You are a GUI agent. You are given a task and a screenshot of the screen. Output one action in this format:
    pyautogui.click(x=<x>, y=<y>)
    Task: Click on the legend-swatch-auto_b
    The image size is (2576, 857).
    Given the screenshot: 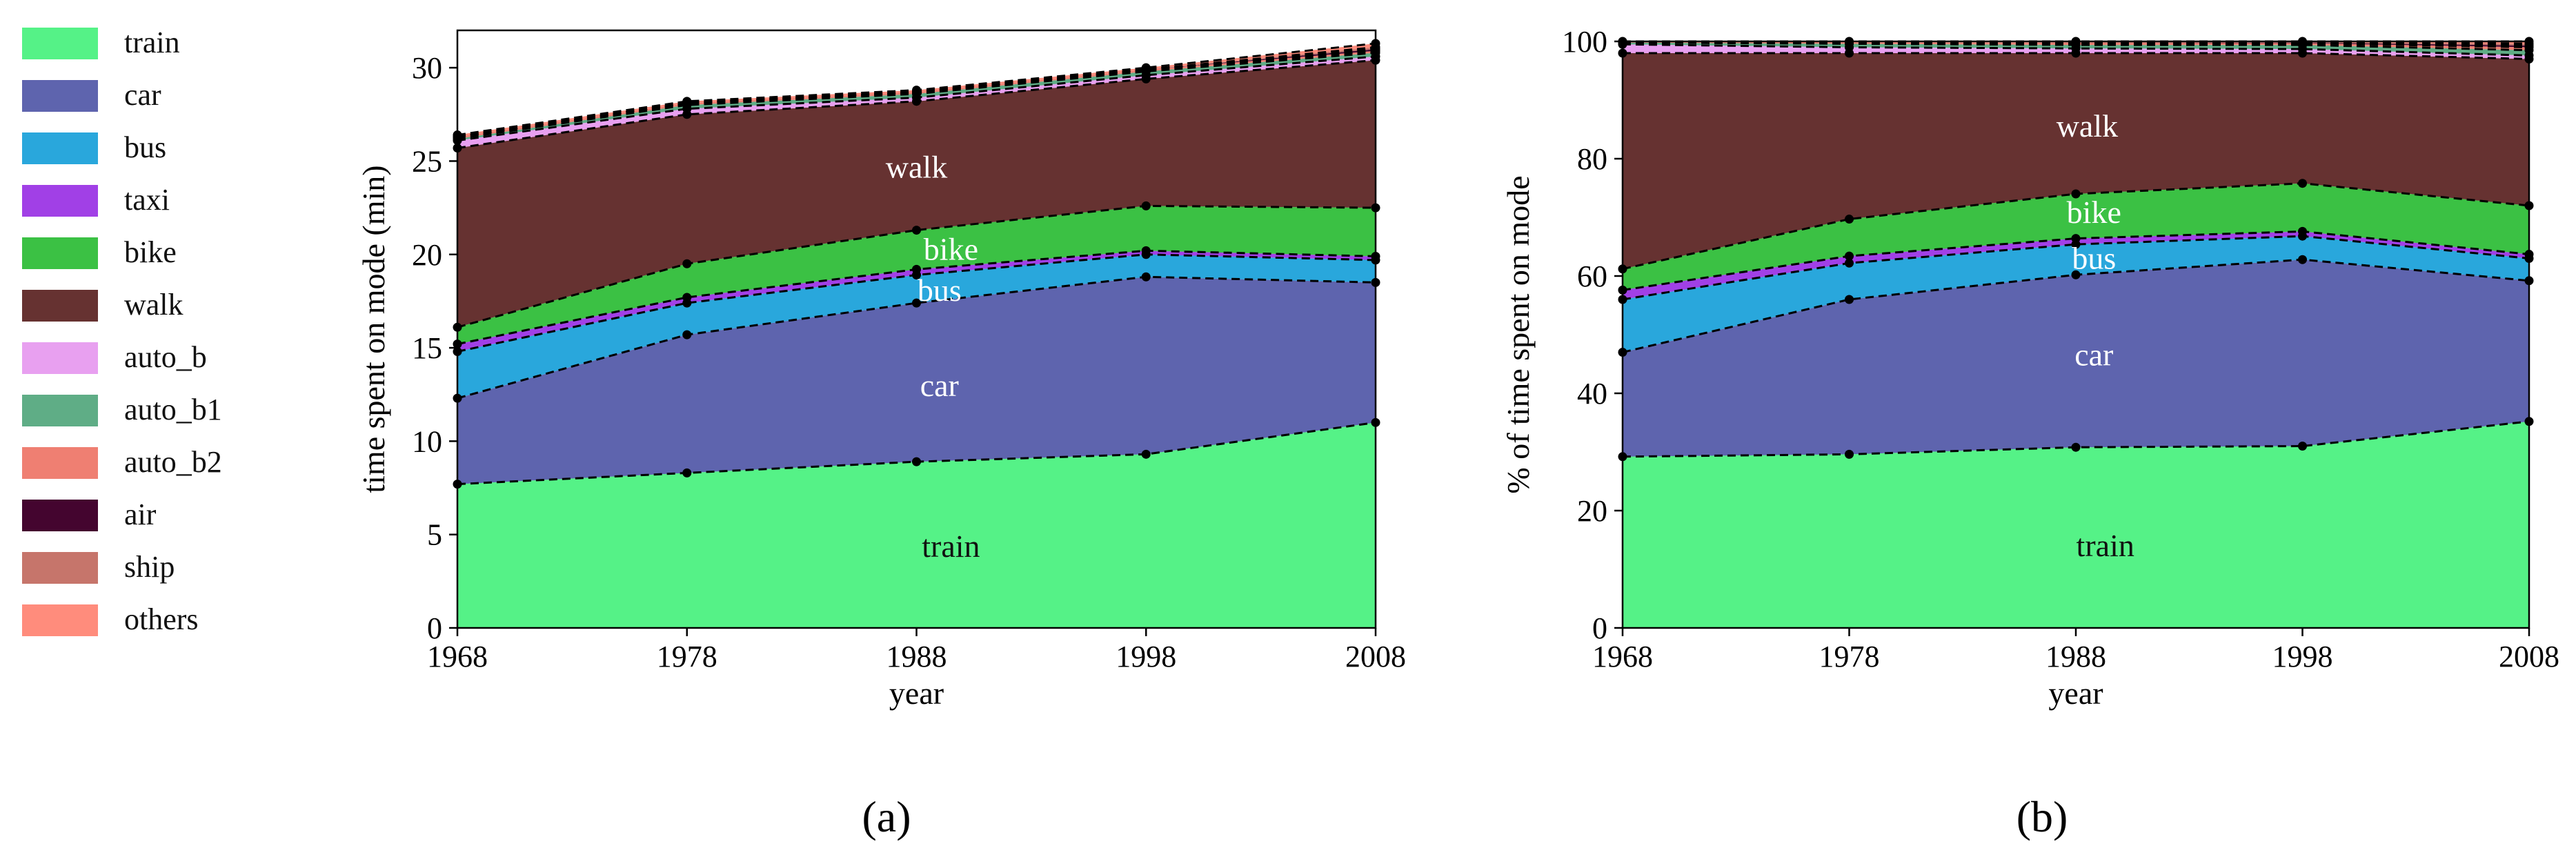 What is the action you would take?
    pyautogui.click(x=60, y=358)
    